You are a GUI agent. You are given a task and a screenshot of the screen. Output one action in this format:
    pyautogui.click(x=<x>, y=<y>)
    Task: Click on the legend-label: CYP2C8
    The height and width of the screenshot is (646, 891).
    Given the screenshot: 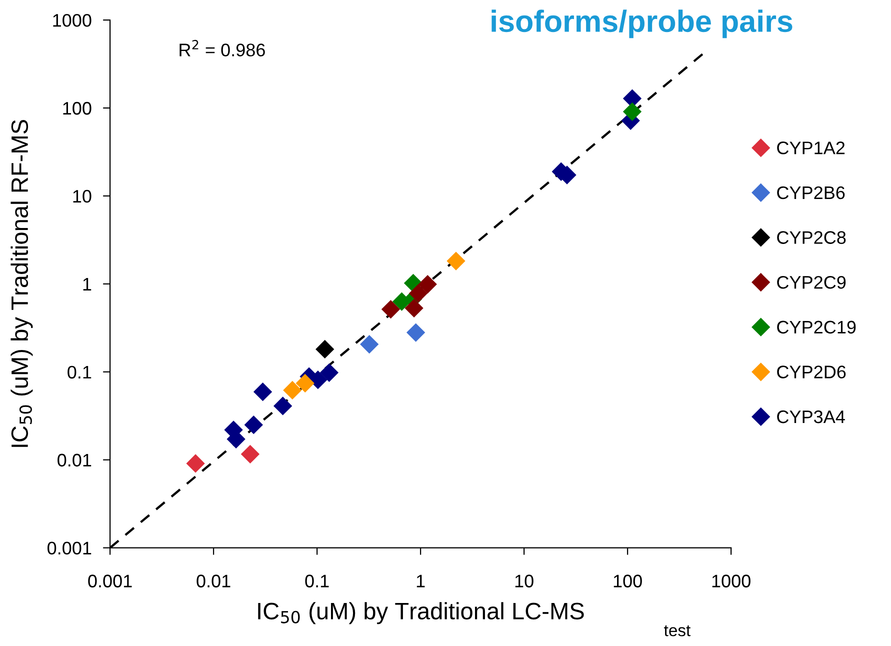 What is the action you would take?
    pyautogui.click(x=811, y=237)
    